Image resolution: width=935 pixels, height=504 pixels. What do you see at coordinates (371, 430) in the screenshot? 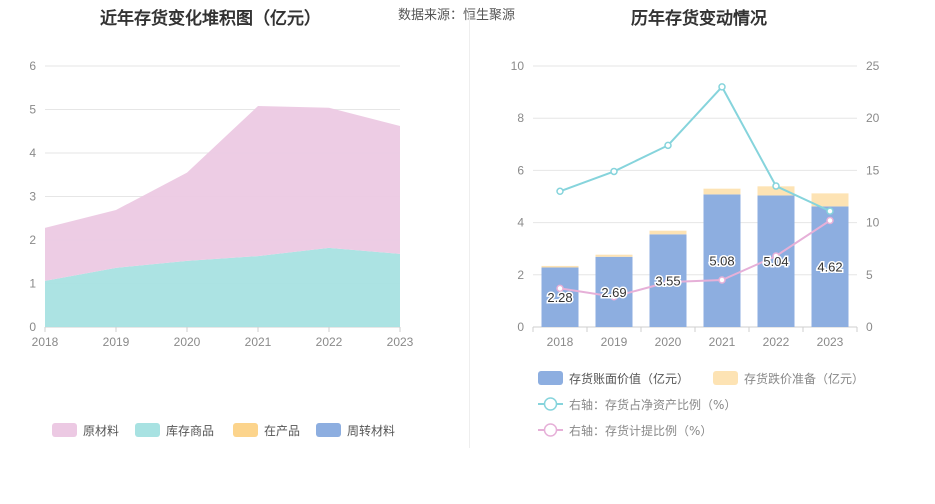
I see `legend-label: 周转材料` at bounding box center [371, 430].